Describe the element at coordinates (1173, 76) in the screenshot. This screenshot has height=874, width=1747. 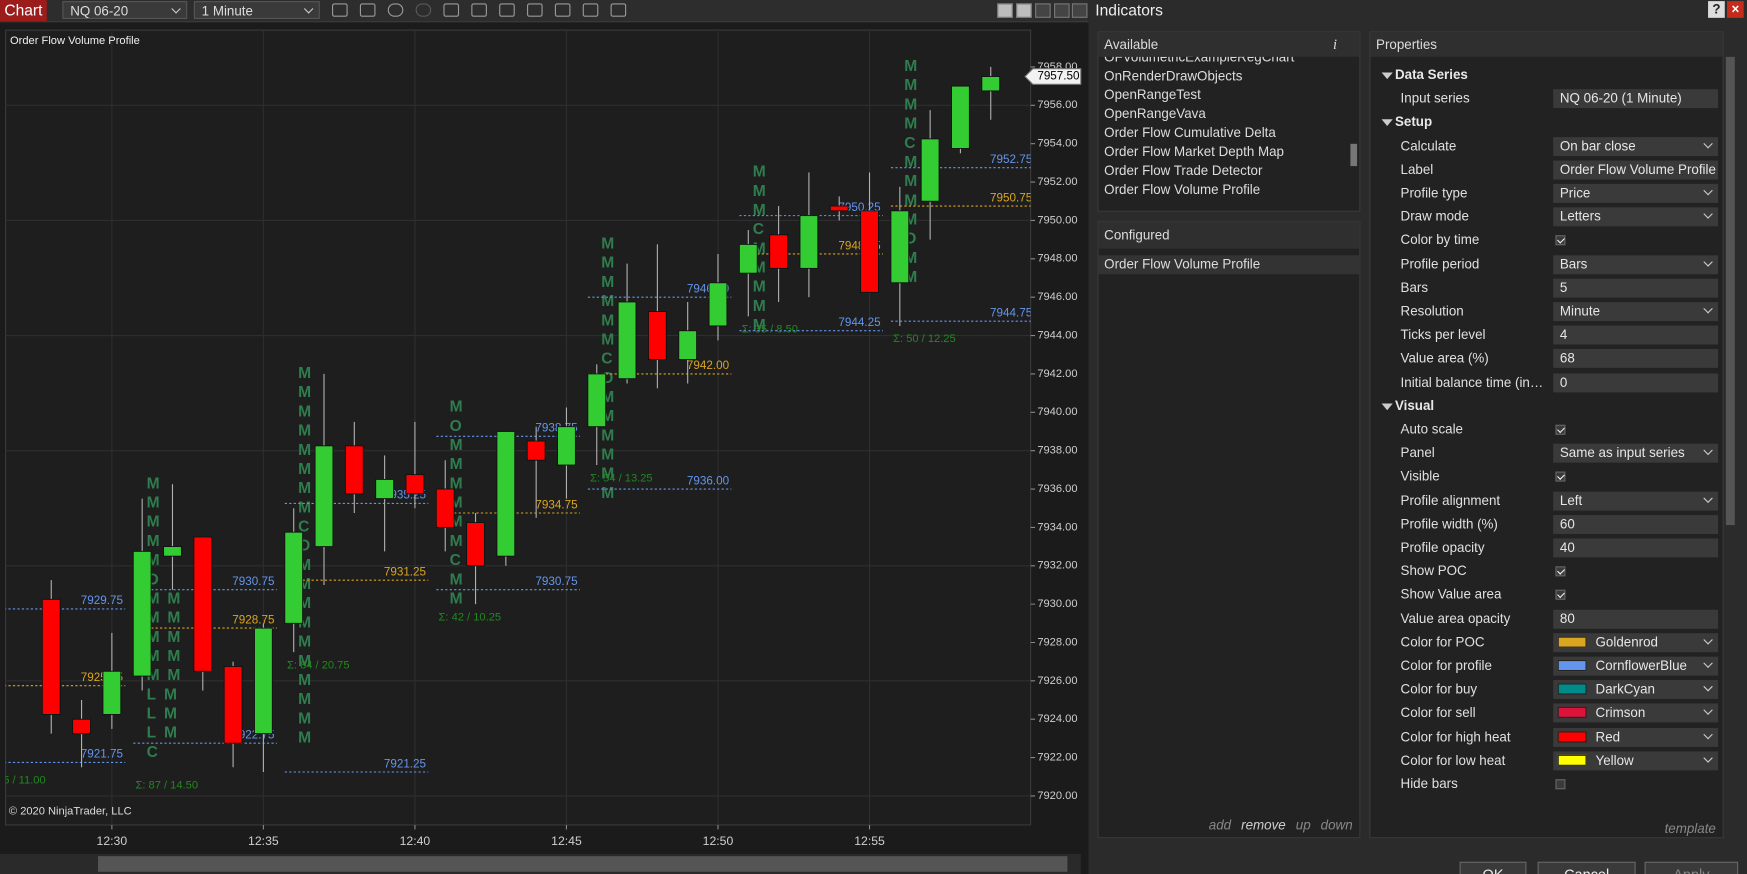
I see `available-item: OnRenderDrawObjects` at that location.